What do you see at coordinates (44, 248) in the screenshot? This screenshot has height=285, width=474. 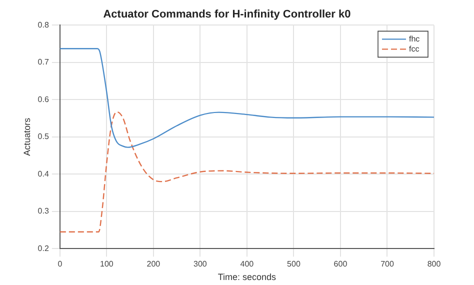 I see `y-tick-label: 0.2` at bounding box center [44, 248].